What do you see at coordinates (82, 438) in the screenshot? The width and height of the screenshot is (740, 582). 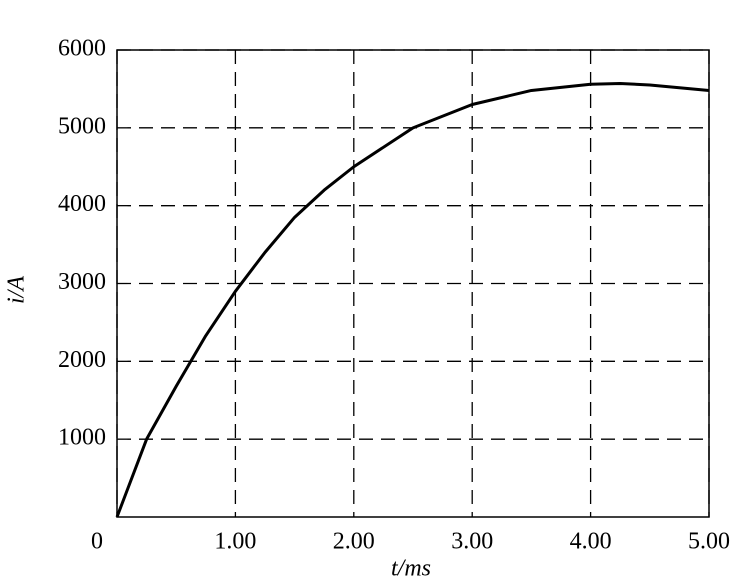 I see `y-tick-label: 1000` at bounding box center [82, 438].